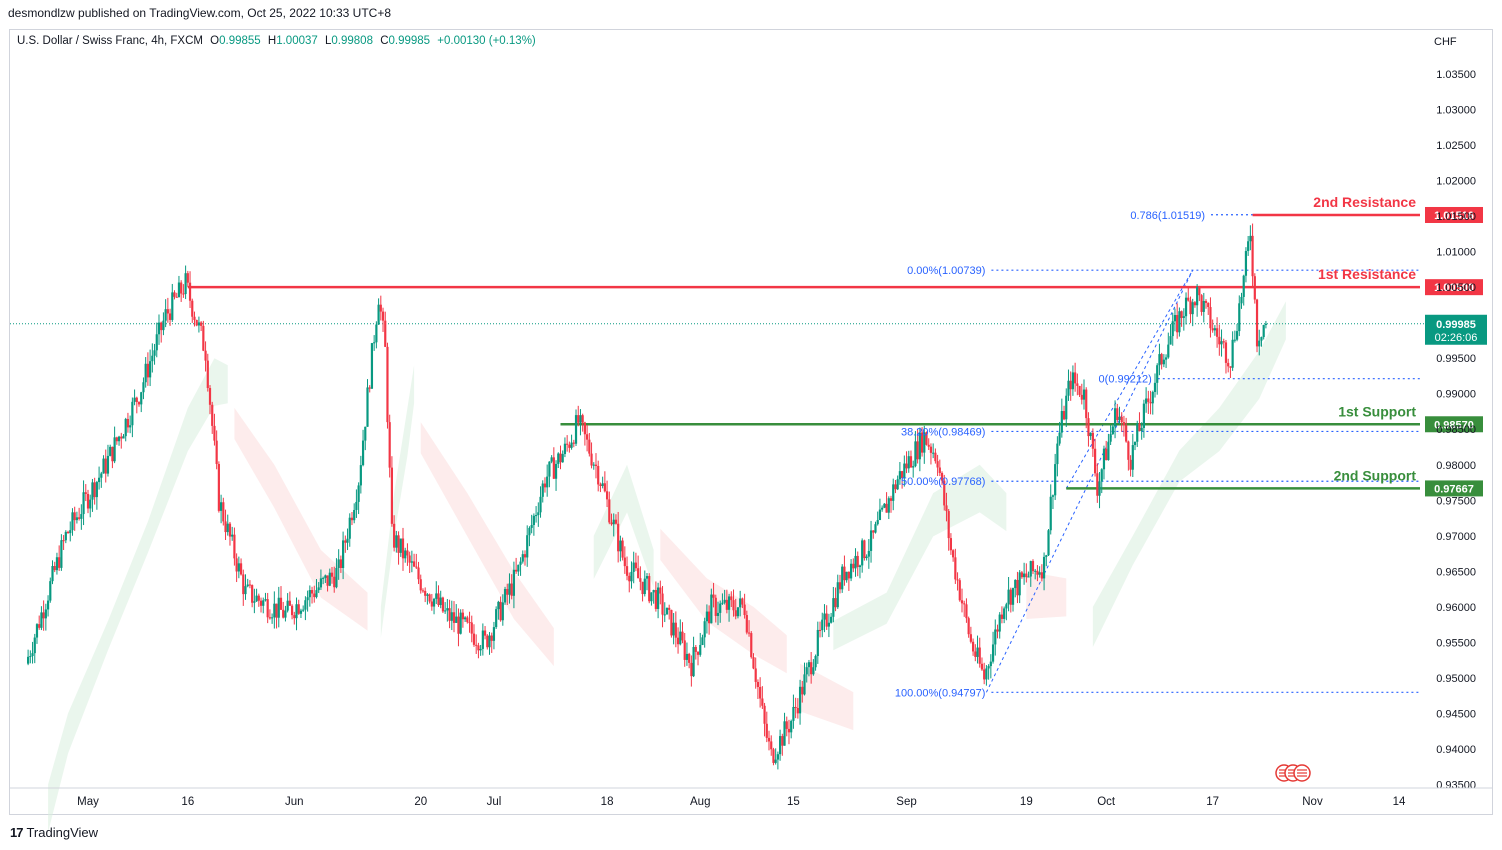 The image size is (1502, 850). What do you see at coordinates (352, 41) in the screenshot?
I see `low-value: 0.99808` at bounding box center [352, 41].